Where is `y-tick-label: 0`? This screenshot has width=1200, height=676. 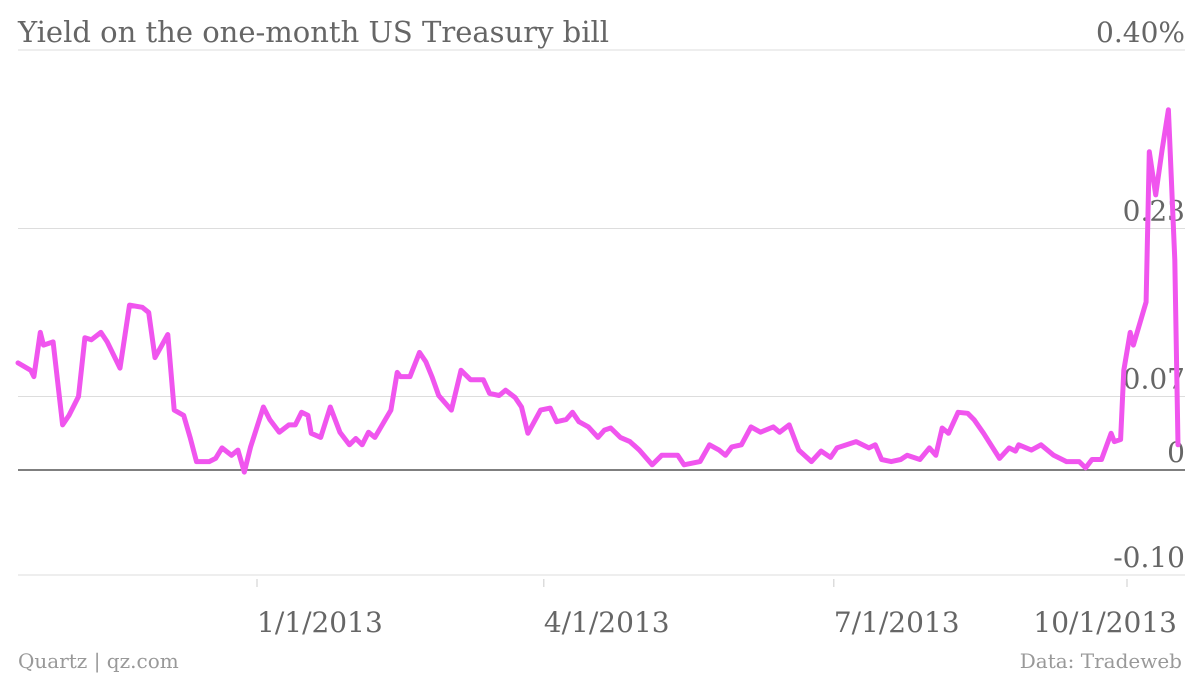
y-tick-label: 0 is located at coordinates (1176, 452).